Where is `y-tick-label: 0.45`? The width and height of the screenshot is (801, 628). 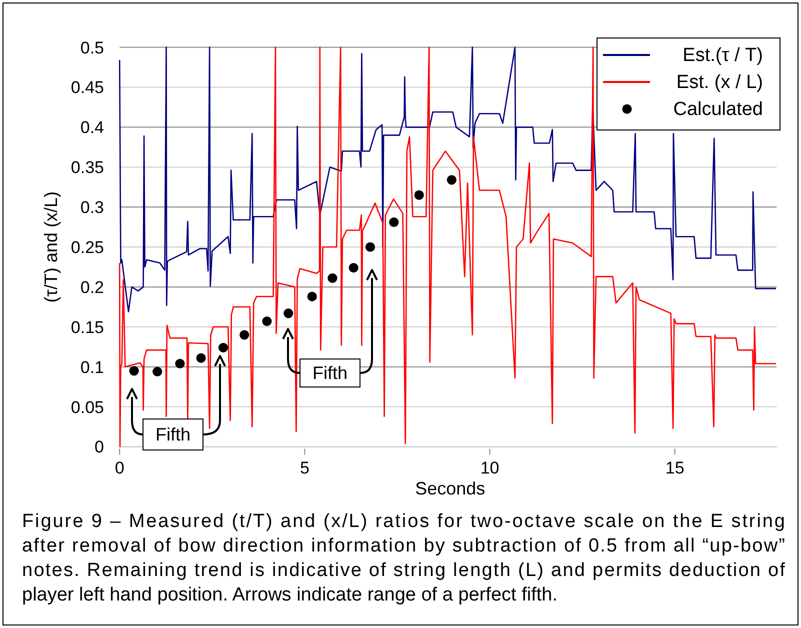 y-tick-label: 0.45 is located at coordinates (87, 88).